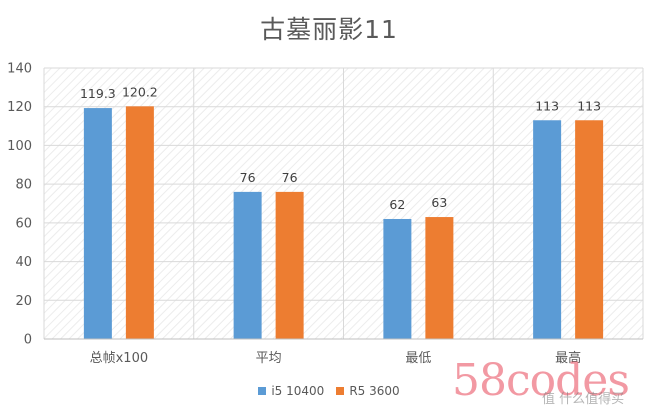  I want to click on y-tick-label: 60, so click(23, 223).